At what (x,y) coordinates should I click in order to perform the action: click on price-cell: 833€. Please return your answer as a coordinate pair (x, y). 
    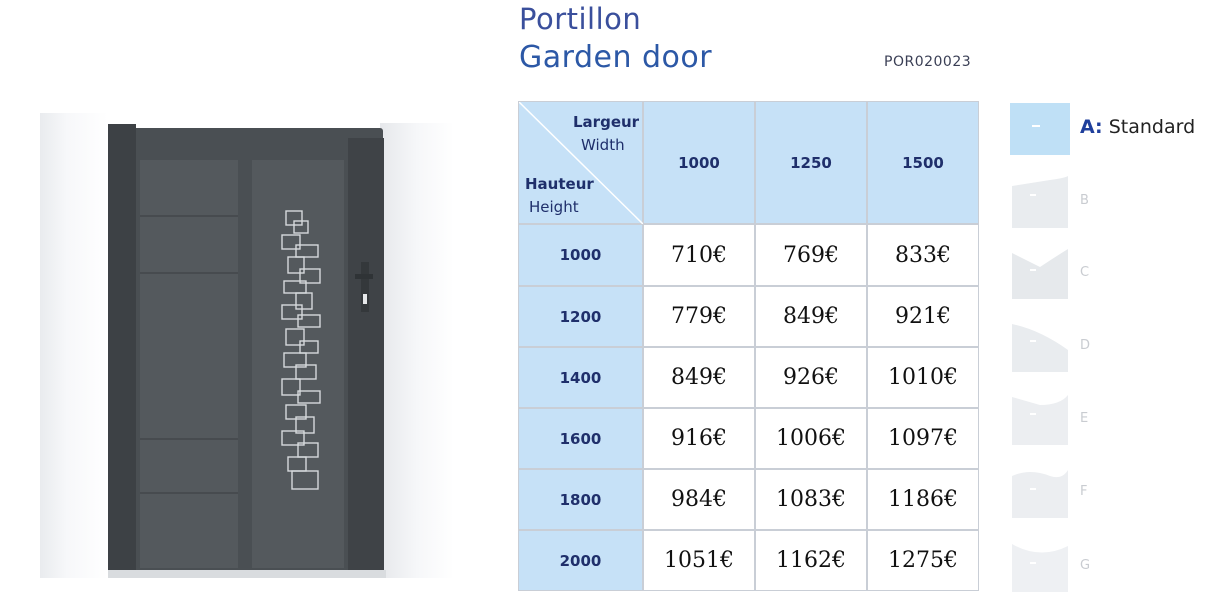
    Looking at the image, I should click on (923, 255).